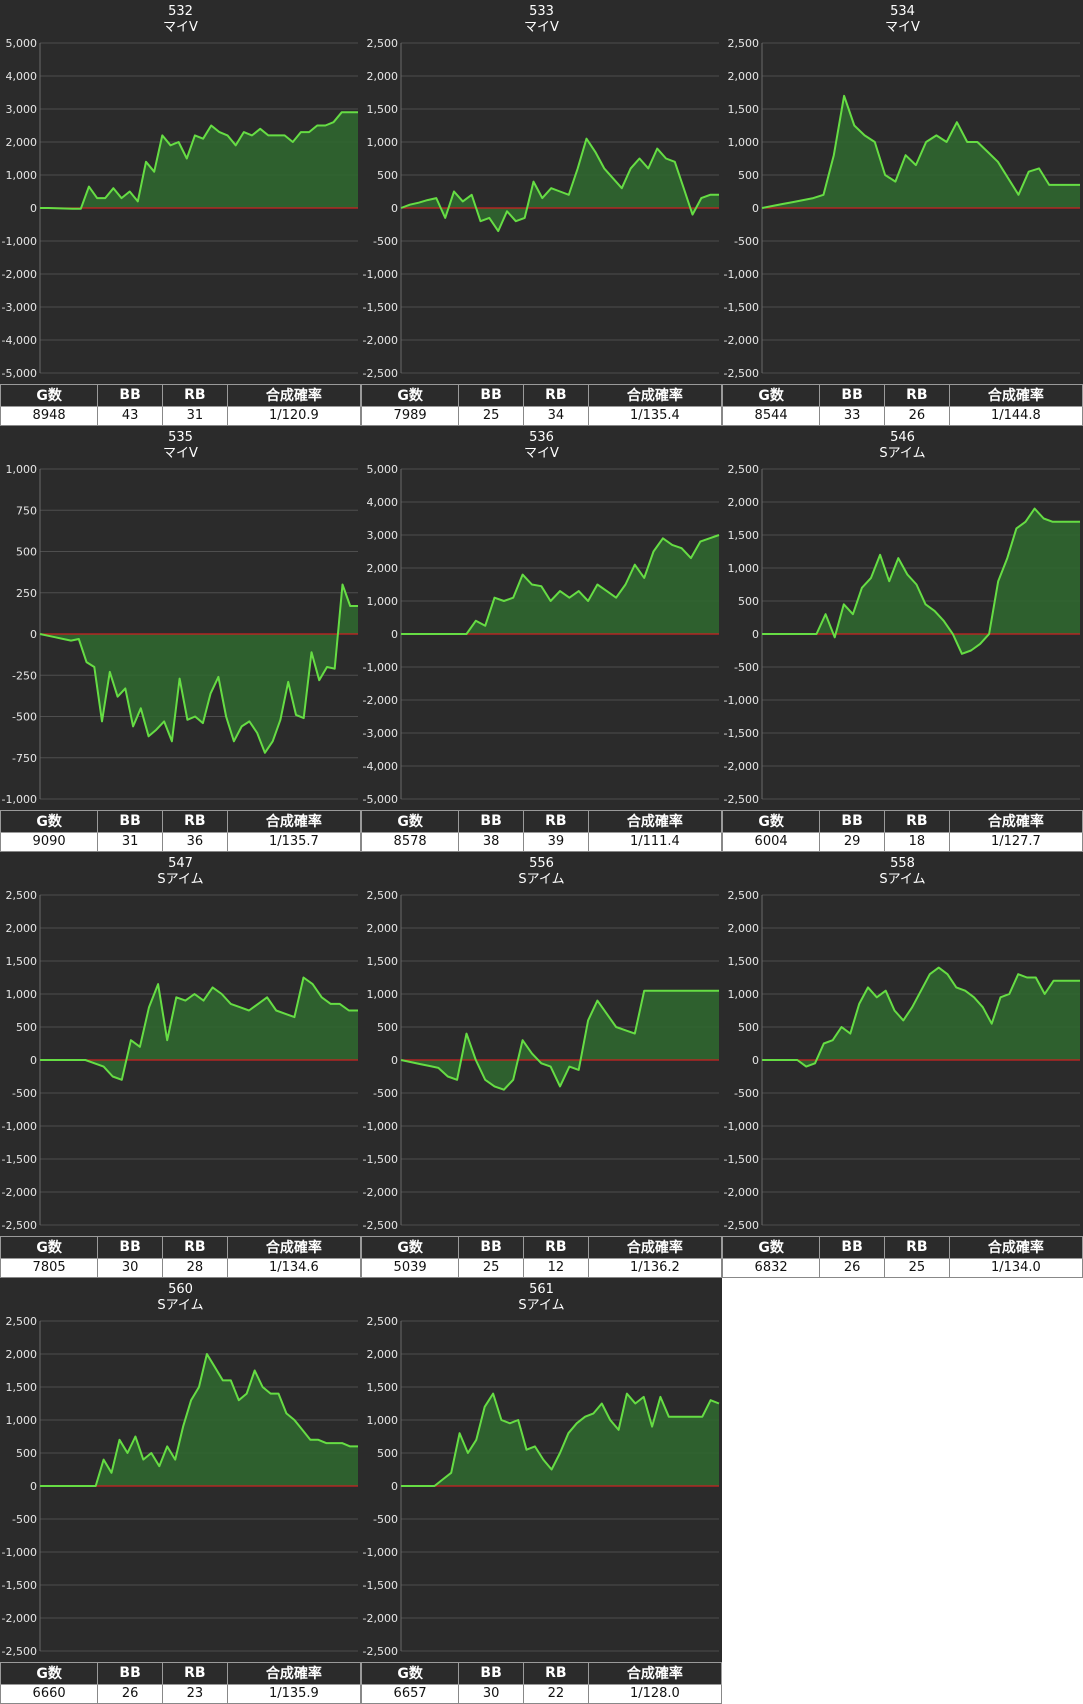  I want to click on y-tick-label: 750, so click(26, 510).